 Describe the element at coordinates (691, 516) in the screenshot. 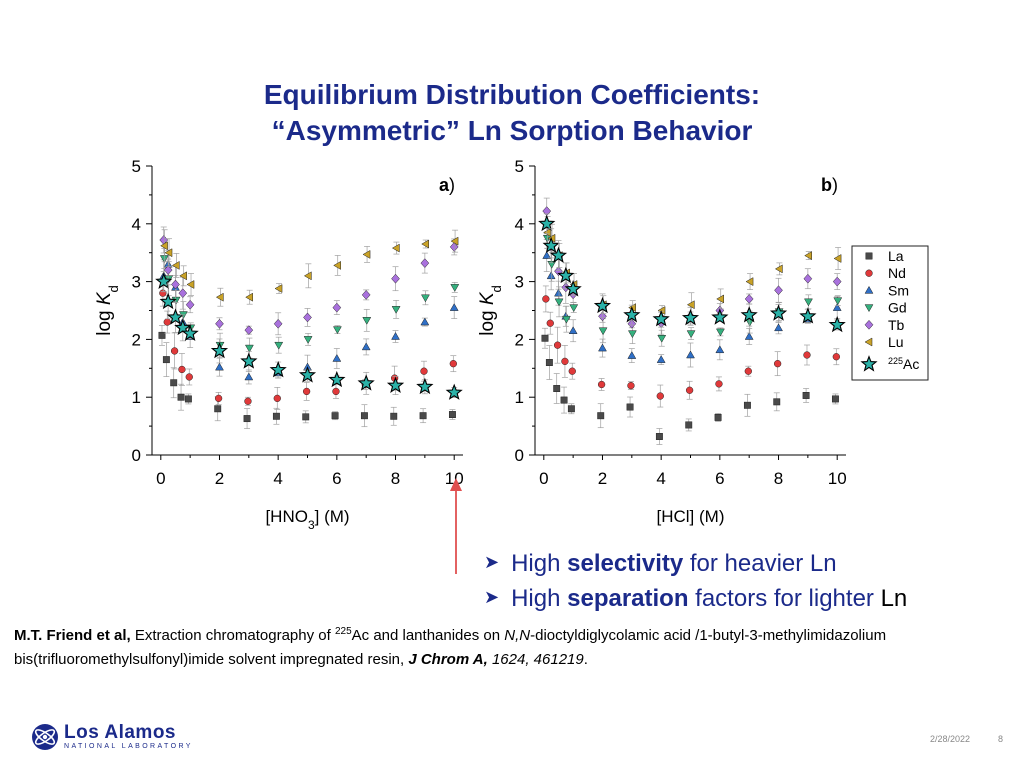

I see `x-axis-label: [HCl] (M)` at that location.